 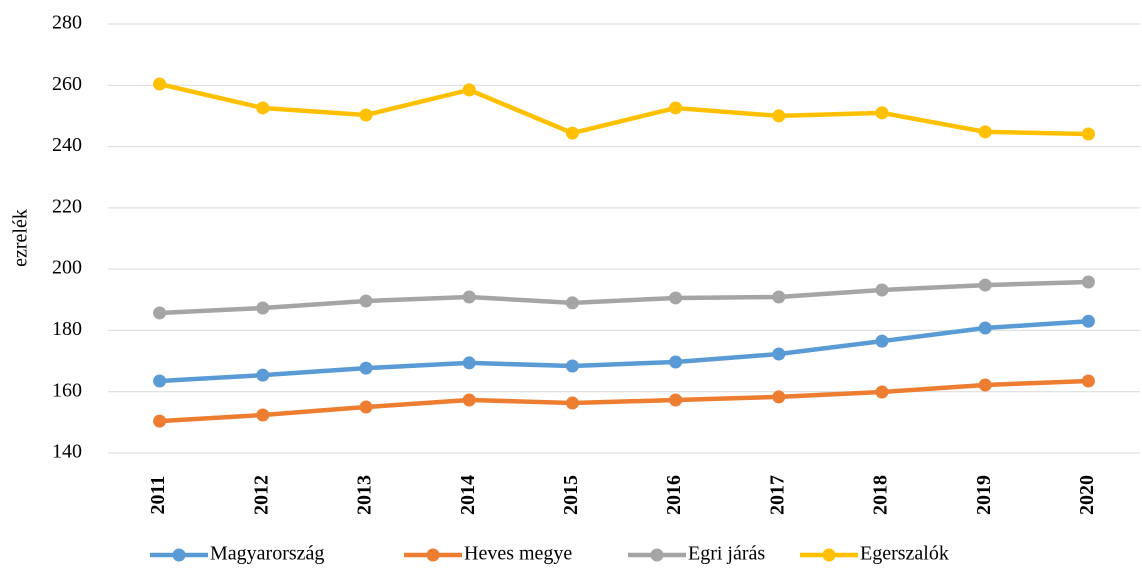 I want to click on x-tick-label: 2016, so click(x=674, y=495).